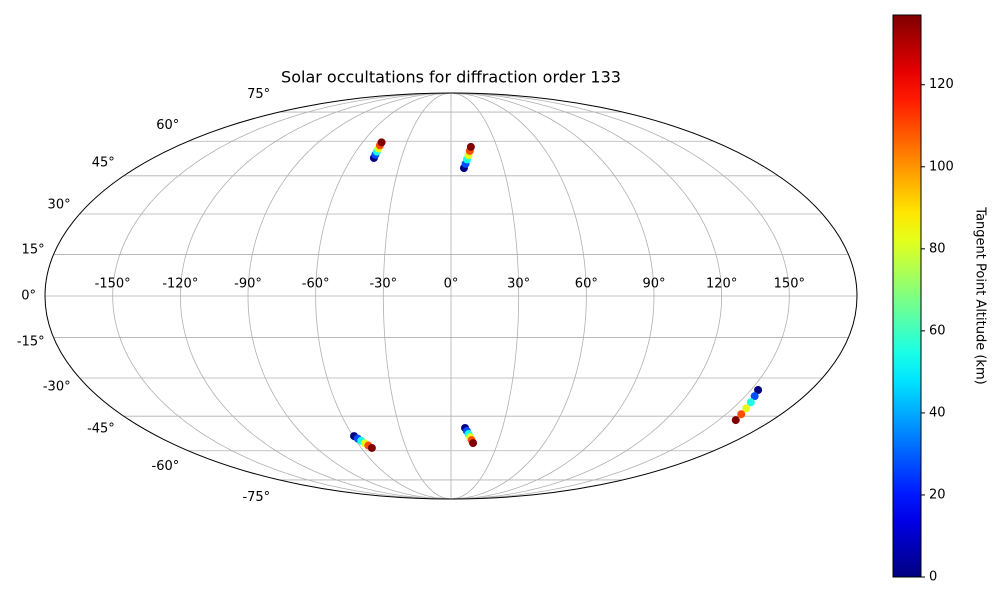  What do you see at coordinates (653, 284) in the screenshot?
I see `x-tick-label: 90°` at bounding box center [653, 284].